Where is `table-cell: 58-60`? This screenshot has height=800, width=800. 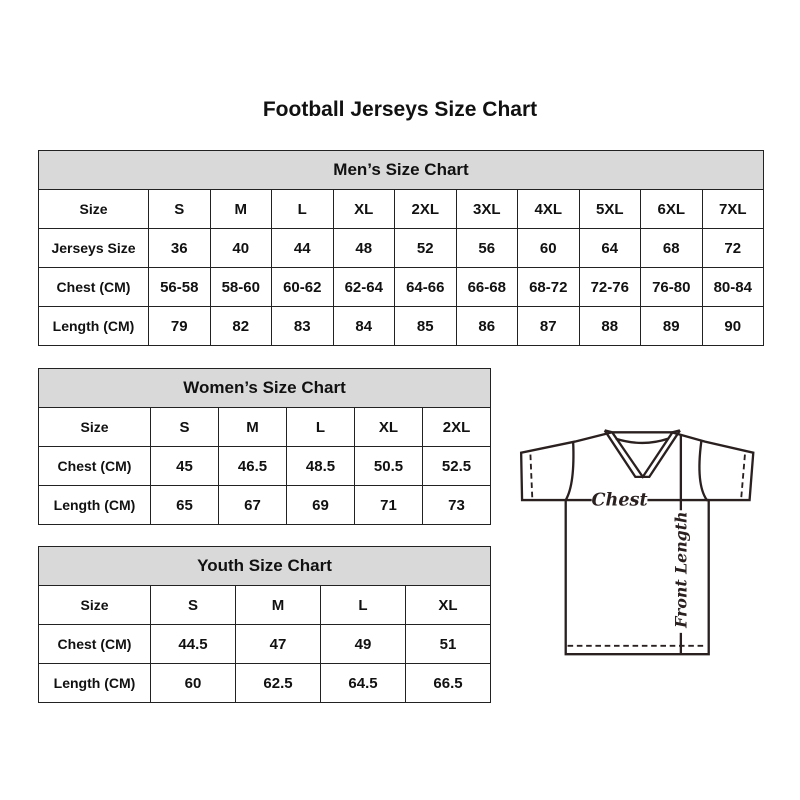 table-cell: 58-60 is located at coordinates (240, 287).